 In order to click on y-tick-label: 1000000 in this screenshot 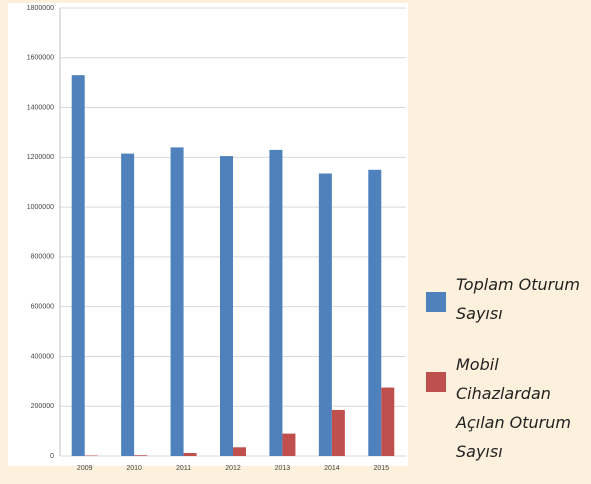, I will do `click(40, 207)`.